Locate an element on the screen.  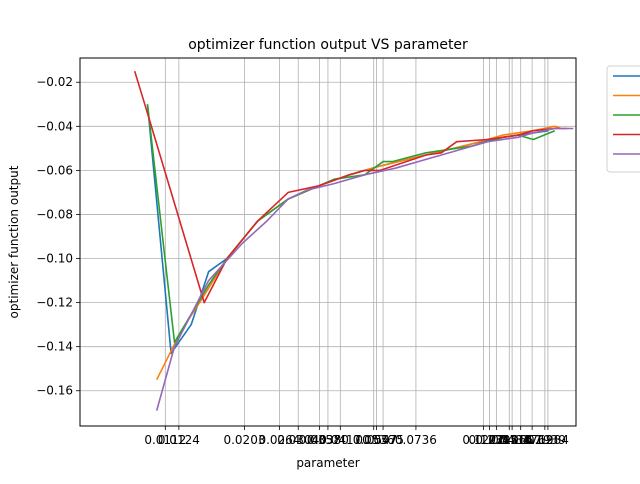
x-tick-label: 0.0357 is located at coordinates (320, 440).